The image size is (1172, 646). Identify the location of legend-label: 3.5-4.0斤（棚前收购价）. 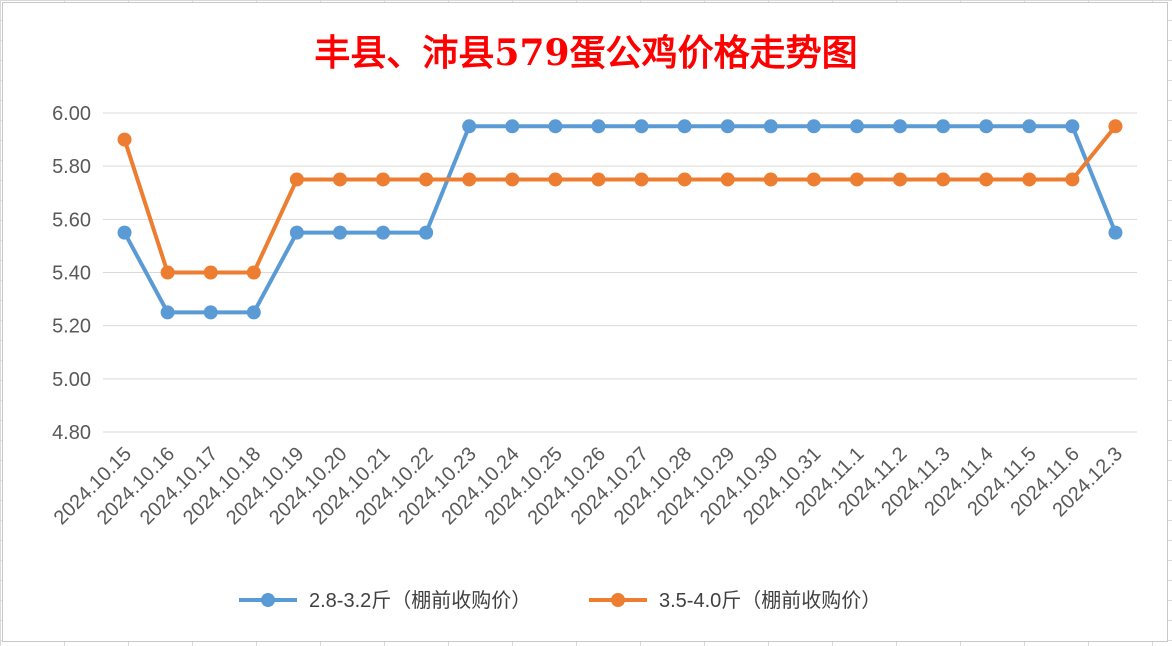
(770, 600).